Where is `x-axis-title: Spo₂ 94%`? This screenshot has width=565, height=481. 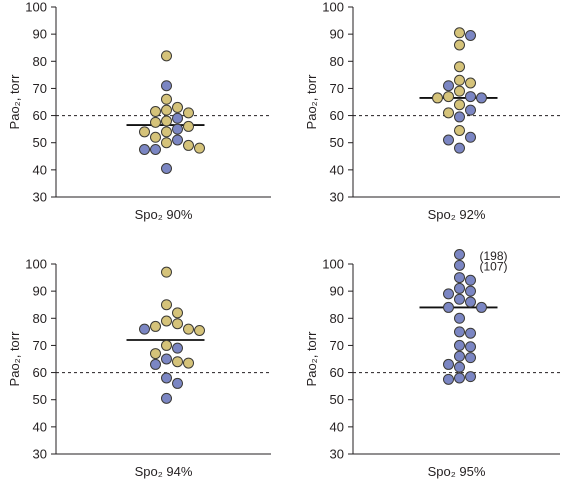 x-axis-title: Spo₂ 94% is located at coordinates (164, 471).